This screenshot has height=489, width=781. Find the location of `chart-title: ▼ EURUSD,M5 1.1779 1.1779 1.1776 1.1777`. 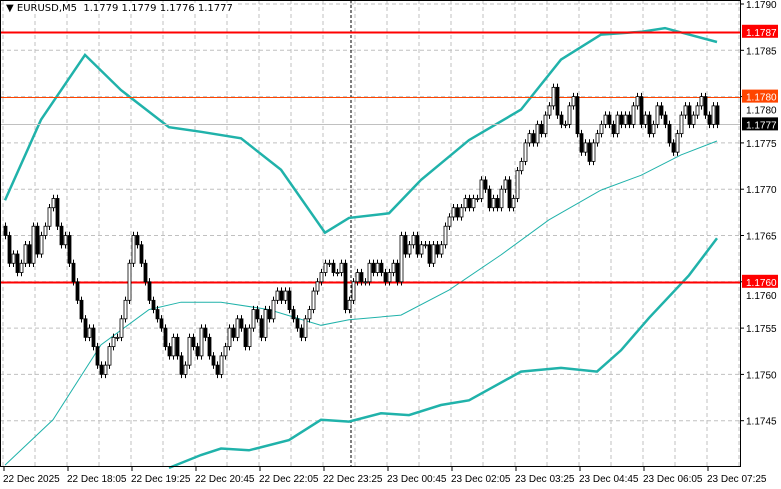

chart-title: ▼ EURUSD,M5 1.1779 1.1779 1.1776 1.1777 is located at coordinates (119, 8).